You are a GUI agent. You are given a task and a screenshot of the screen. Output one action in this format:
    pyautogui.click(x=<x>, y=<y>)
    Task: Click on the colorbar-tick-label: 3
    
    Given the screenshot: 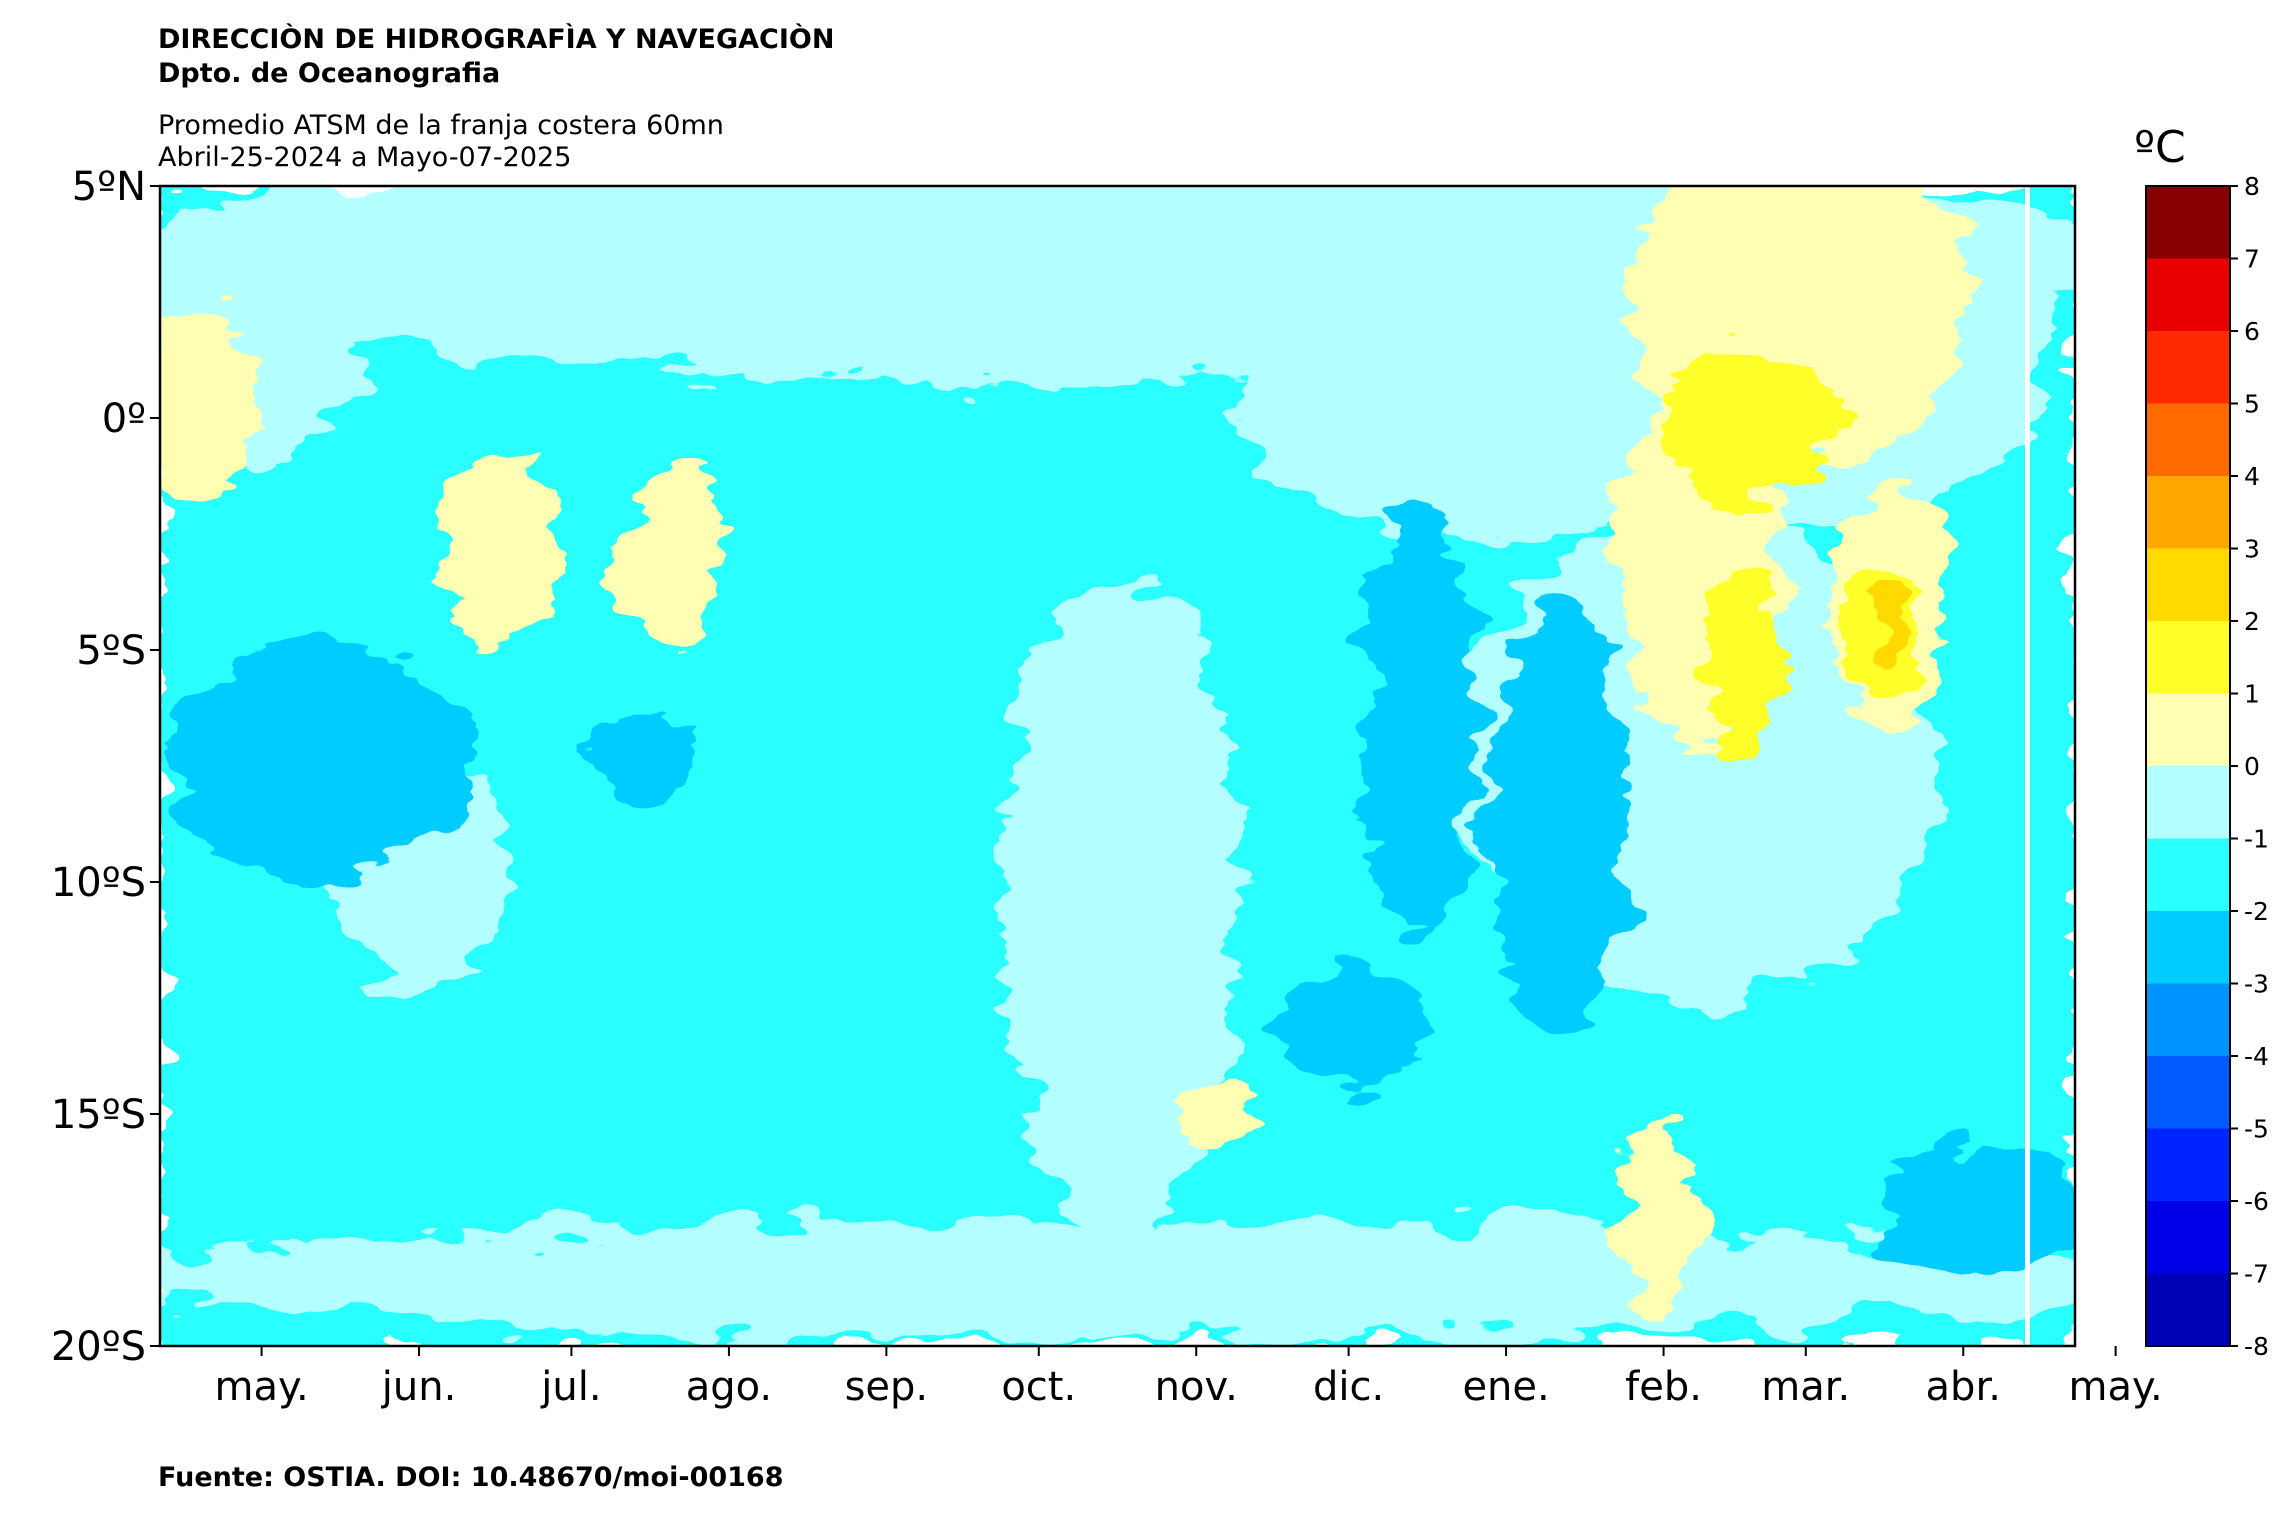 What is the action you would take?
    pyautogui.click(x=2252, y=549)
    